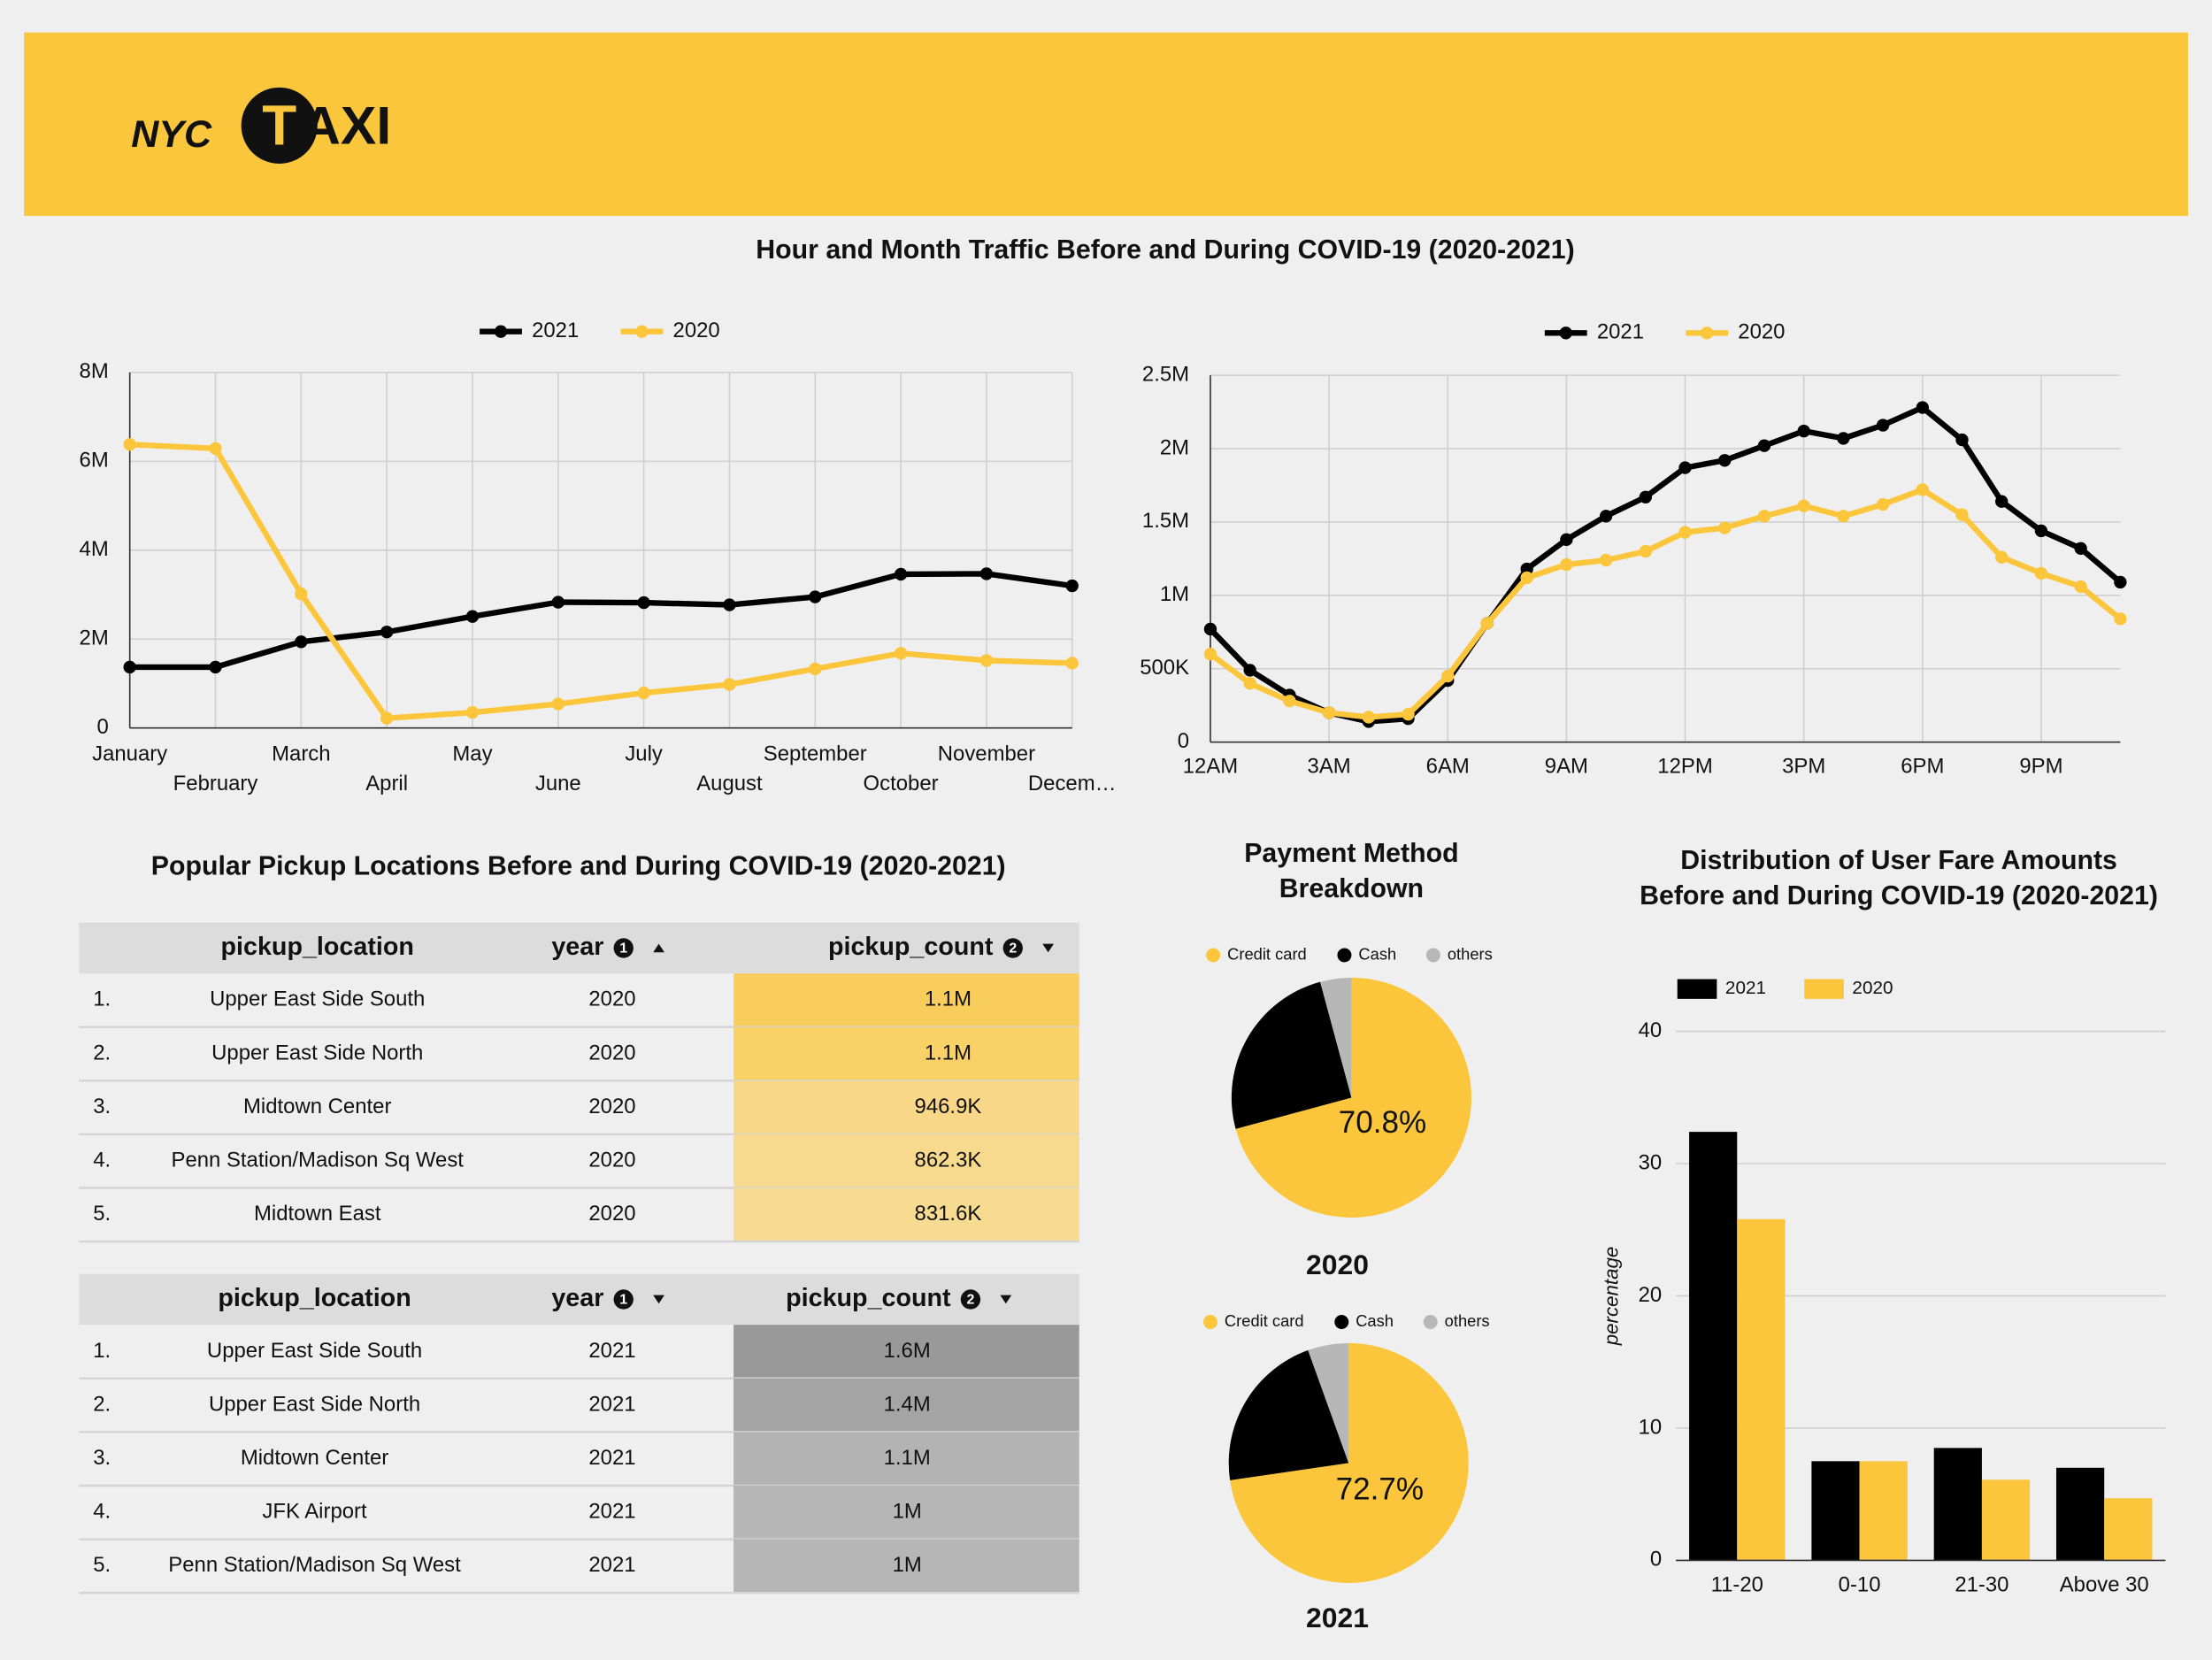  Describe the element at coordinates (472, 753) in the screenshot. I see `x-tick-label: May` at that location.